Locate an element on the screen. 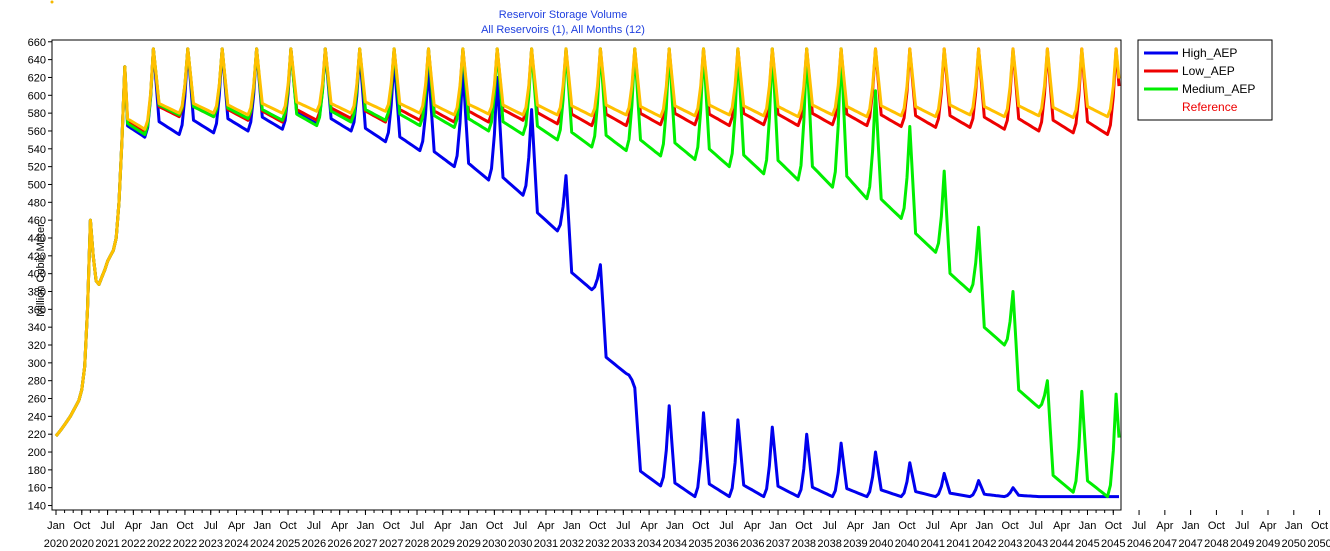 The width and height of the screenshot is (1330, 551). y-tick-label: 600 is located at coordinates (37, 96).